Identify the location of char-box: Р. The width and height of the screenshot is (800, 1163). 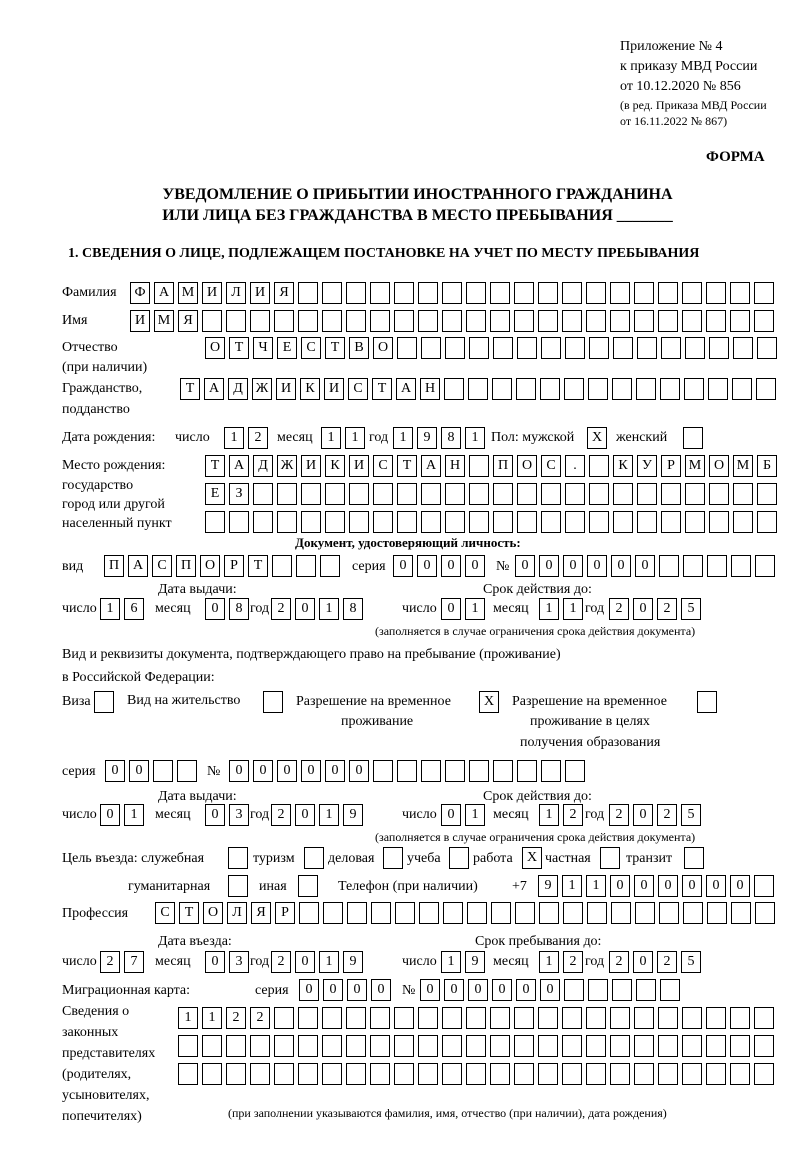
(234, 566).